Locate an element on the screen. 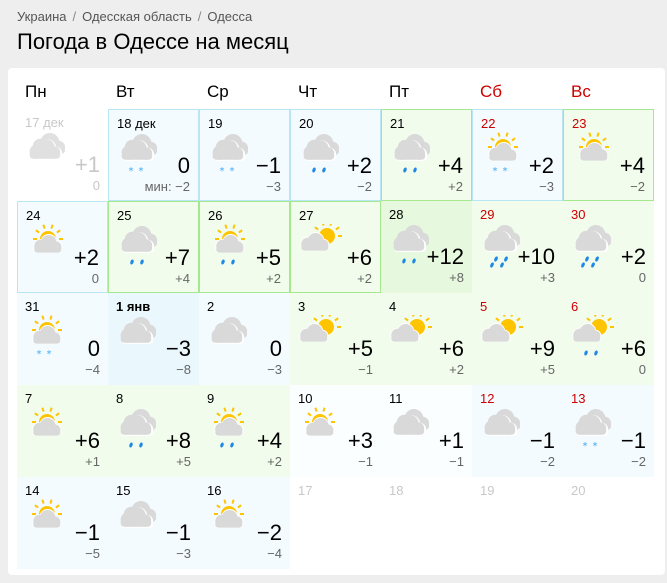 This screenshot has width=667, height=583. max-temperature: −2 is located at coordinates (269, 532).